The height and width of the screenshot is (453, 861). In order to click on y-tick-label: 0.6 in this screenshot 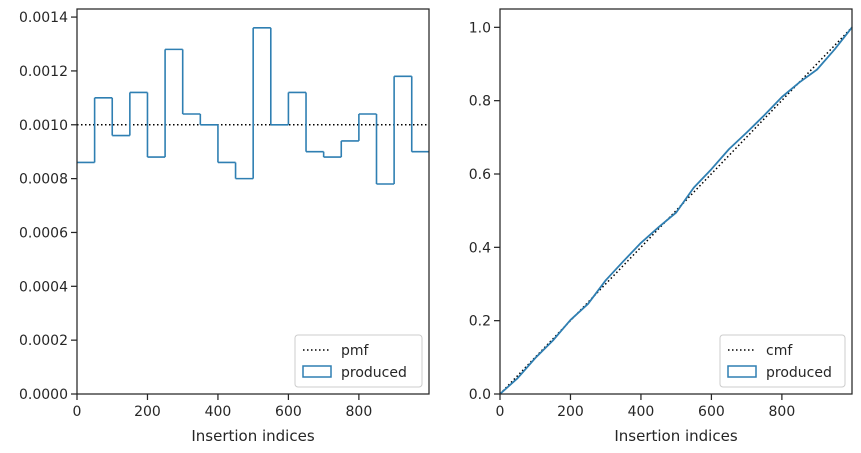, I will do `click(480, 175)`.